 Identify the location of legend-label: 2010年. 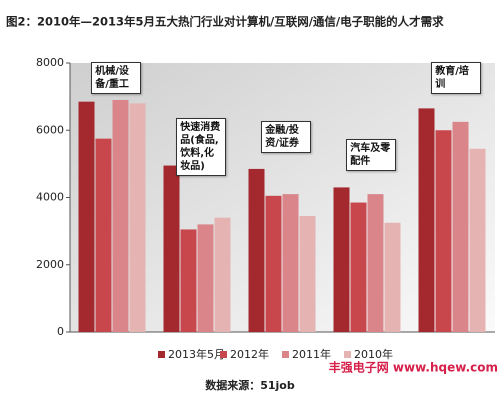
(373, 354).